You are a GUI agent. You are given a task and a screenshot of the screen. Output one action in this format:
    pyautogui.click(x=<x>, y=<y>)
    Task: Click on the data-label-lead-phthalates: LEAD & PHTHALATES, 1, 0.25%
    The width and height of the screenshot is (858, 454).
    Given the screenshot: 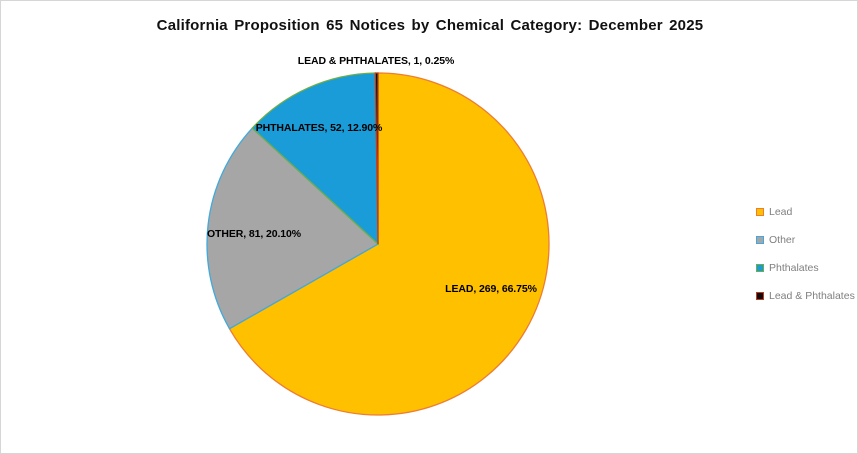 What is the action you would take?
    pyautogui.click(x=376, y=61)
    